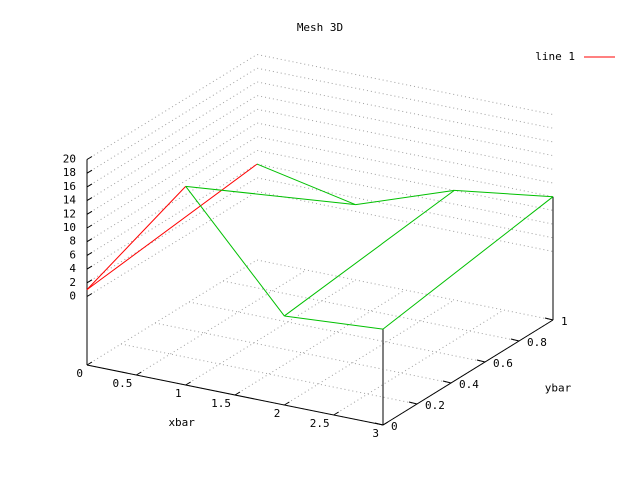 This screenshot has width=640, height=480. I want to click on chart-title: Mesh 3D, so click(320, 27).